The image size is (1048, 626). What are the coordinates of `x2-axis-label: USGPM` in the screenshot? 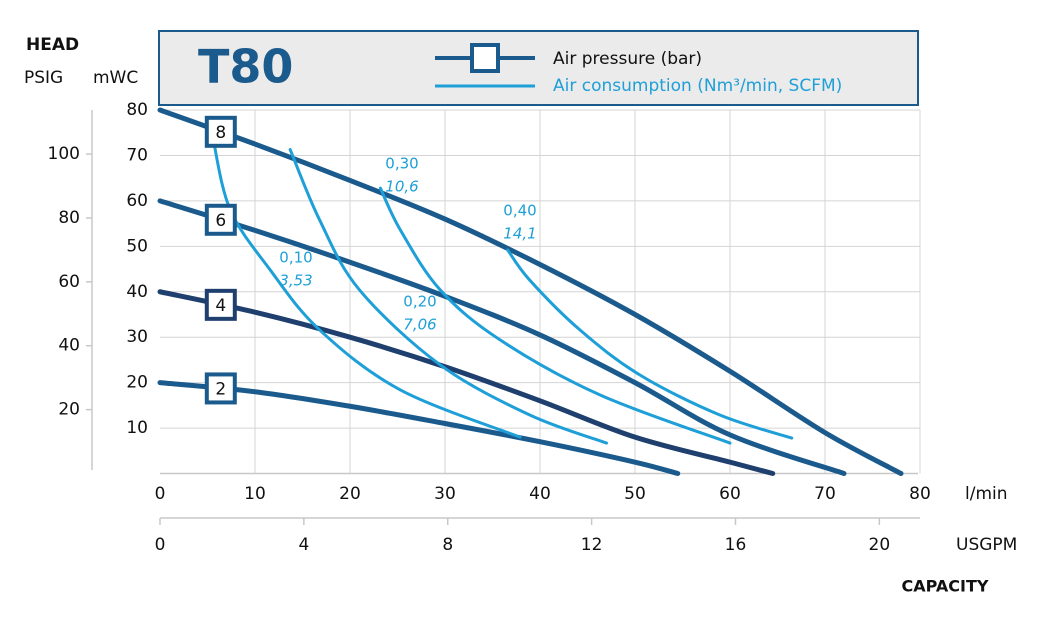 It's located at (986, 545).